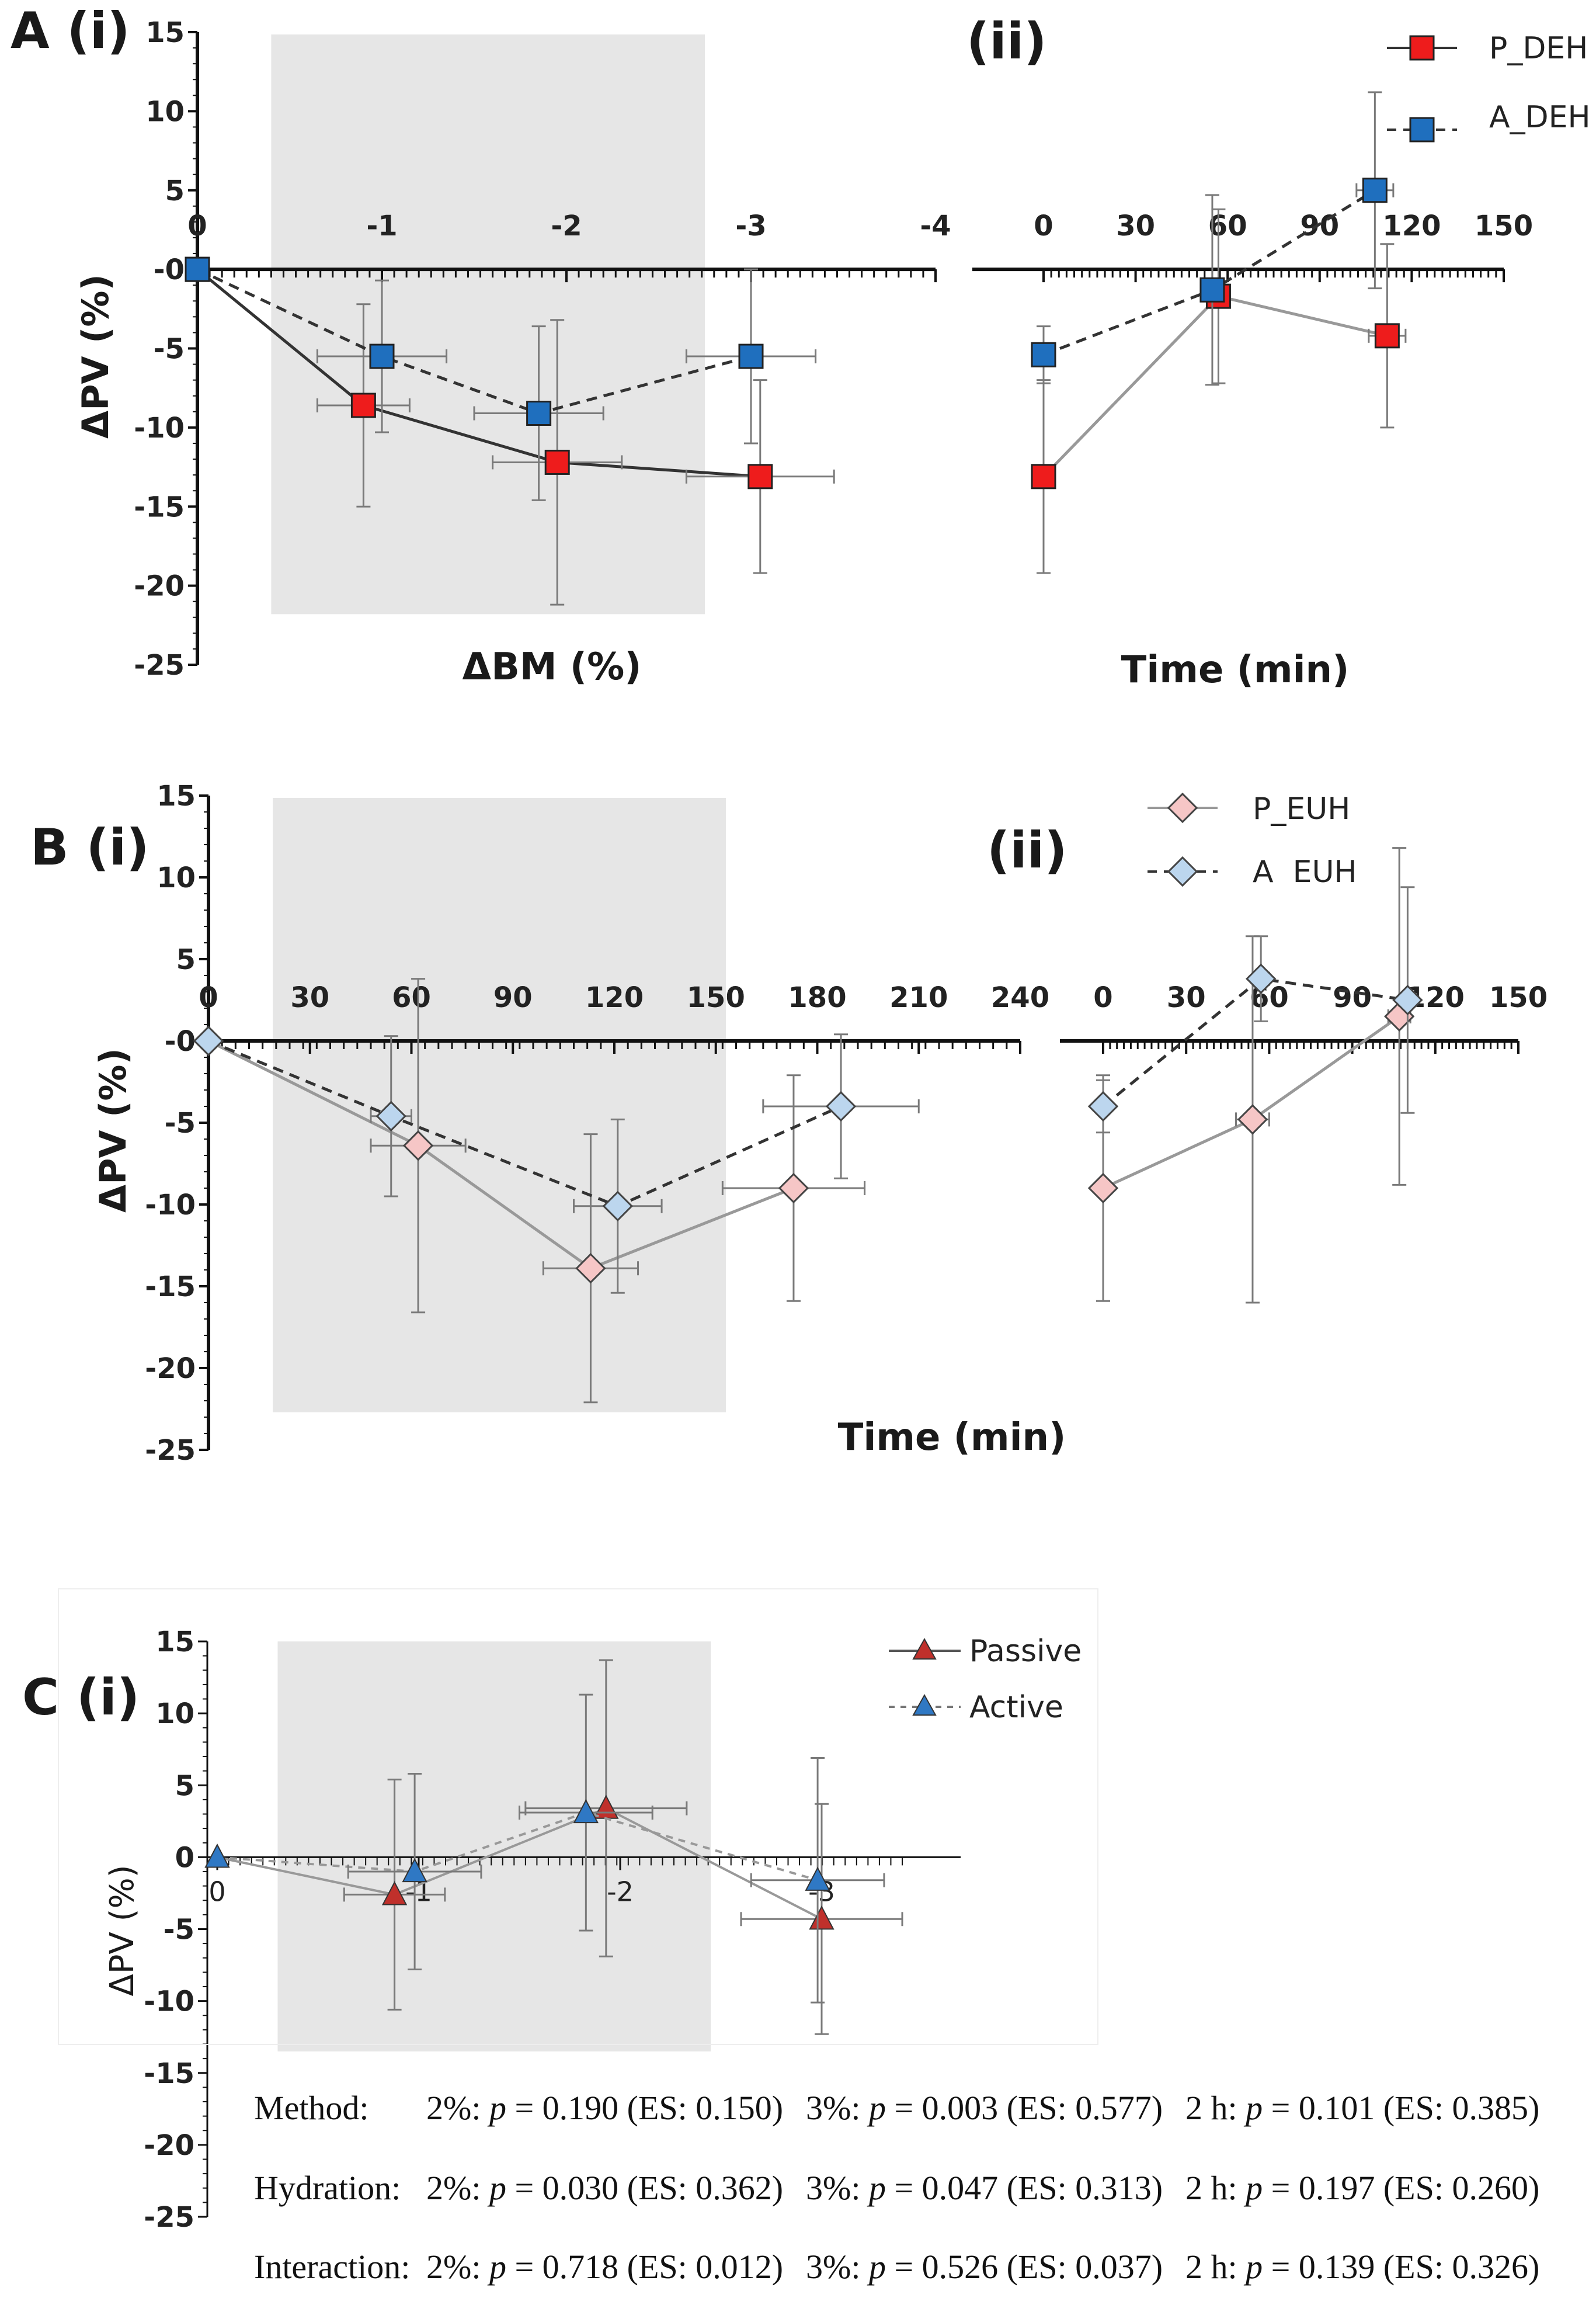 Image resolution: width=1596 pixels, height=2298 pixels. I want to click on legend-b-a-label: A EUH, so click(1305, 872).